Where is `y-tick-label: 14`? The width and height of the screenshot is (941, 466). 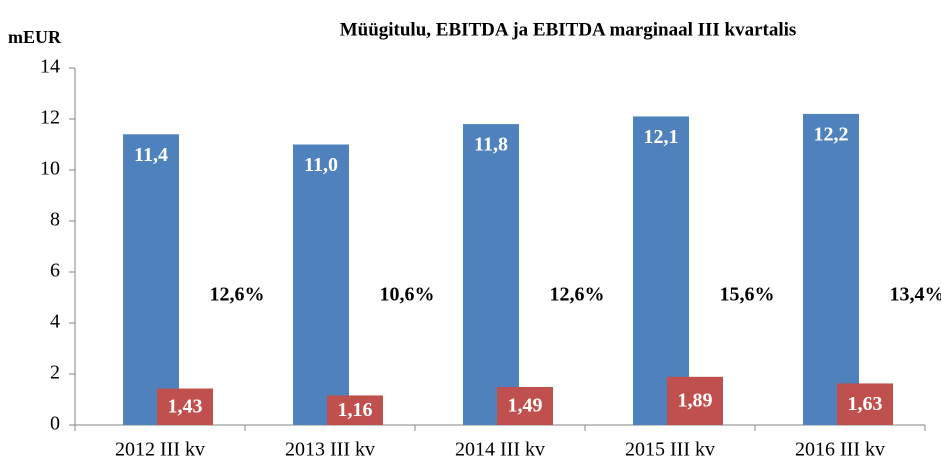
y-tick-label: 14 is located at coordinates (50, 67).